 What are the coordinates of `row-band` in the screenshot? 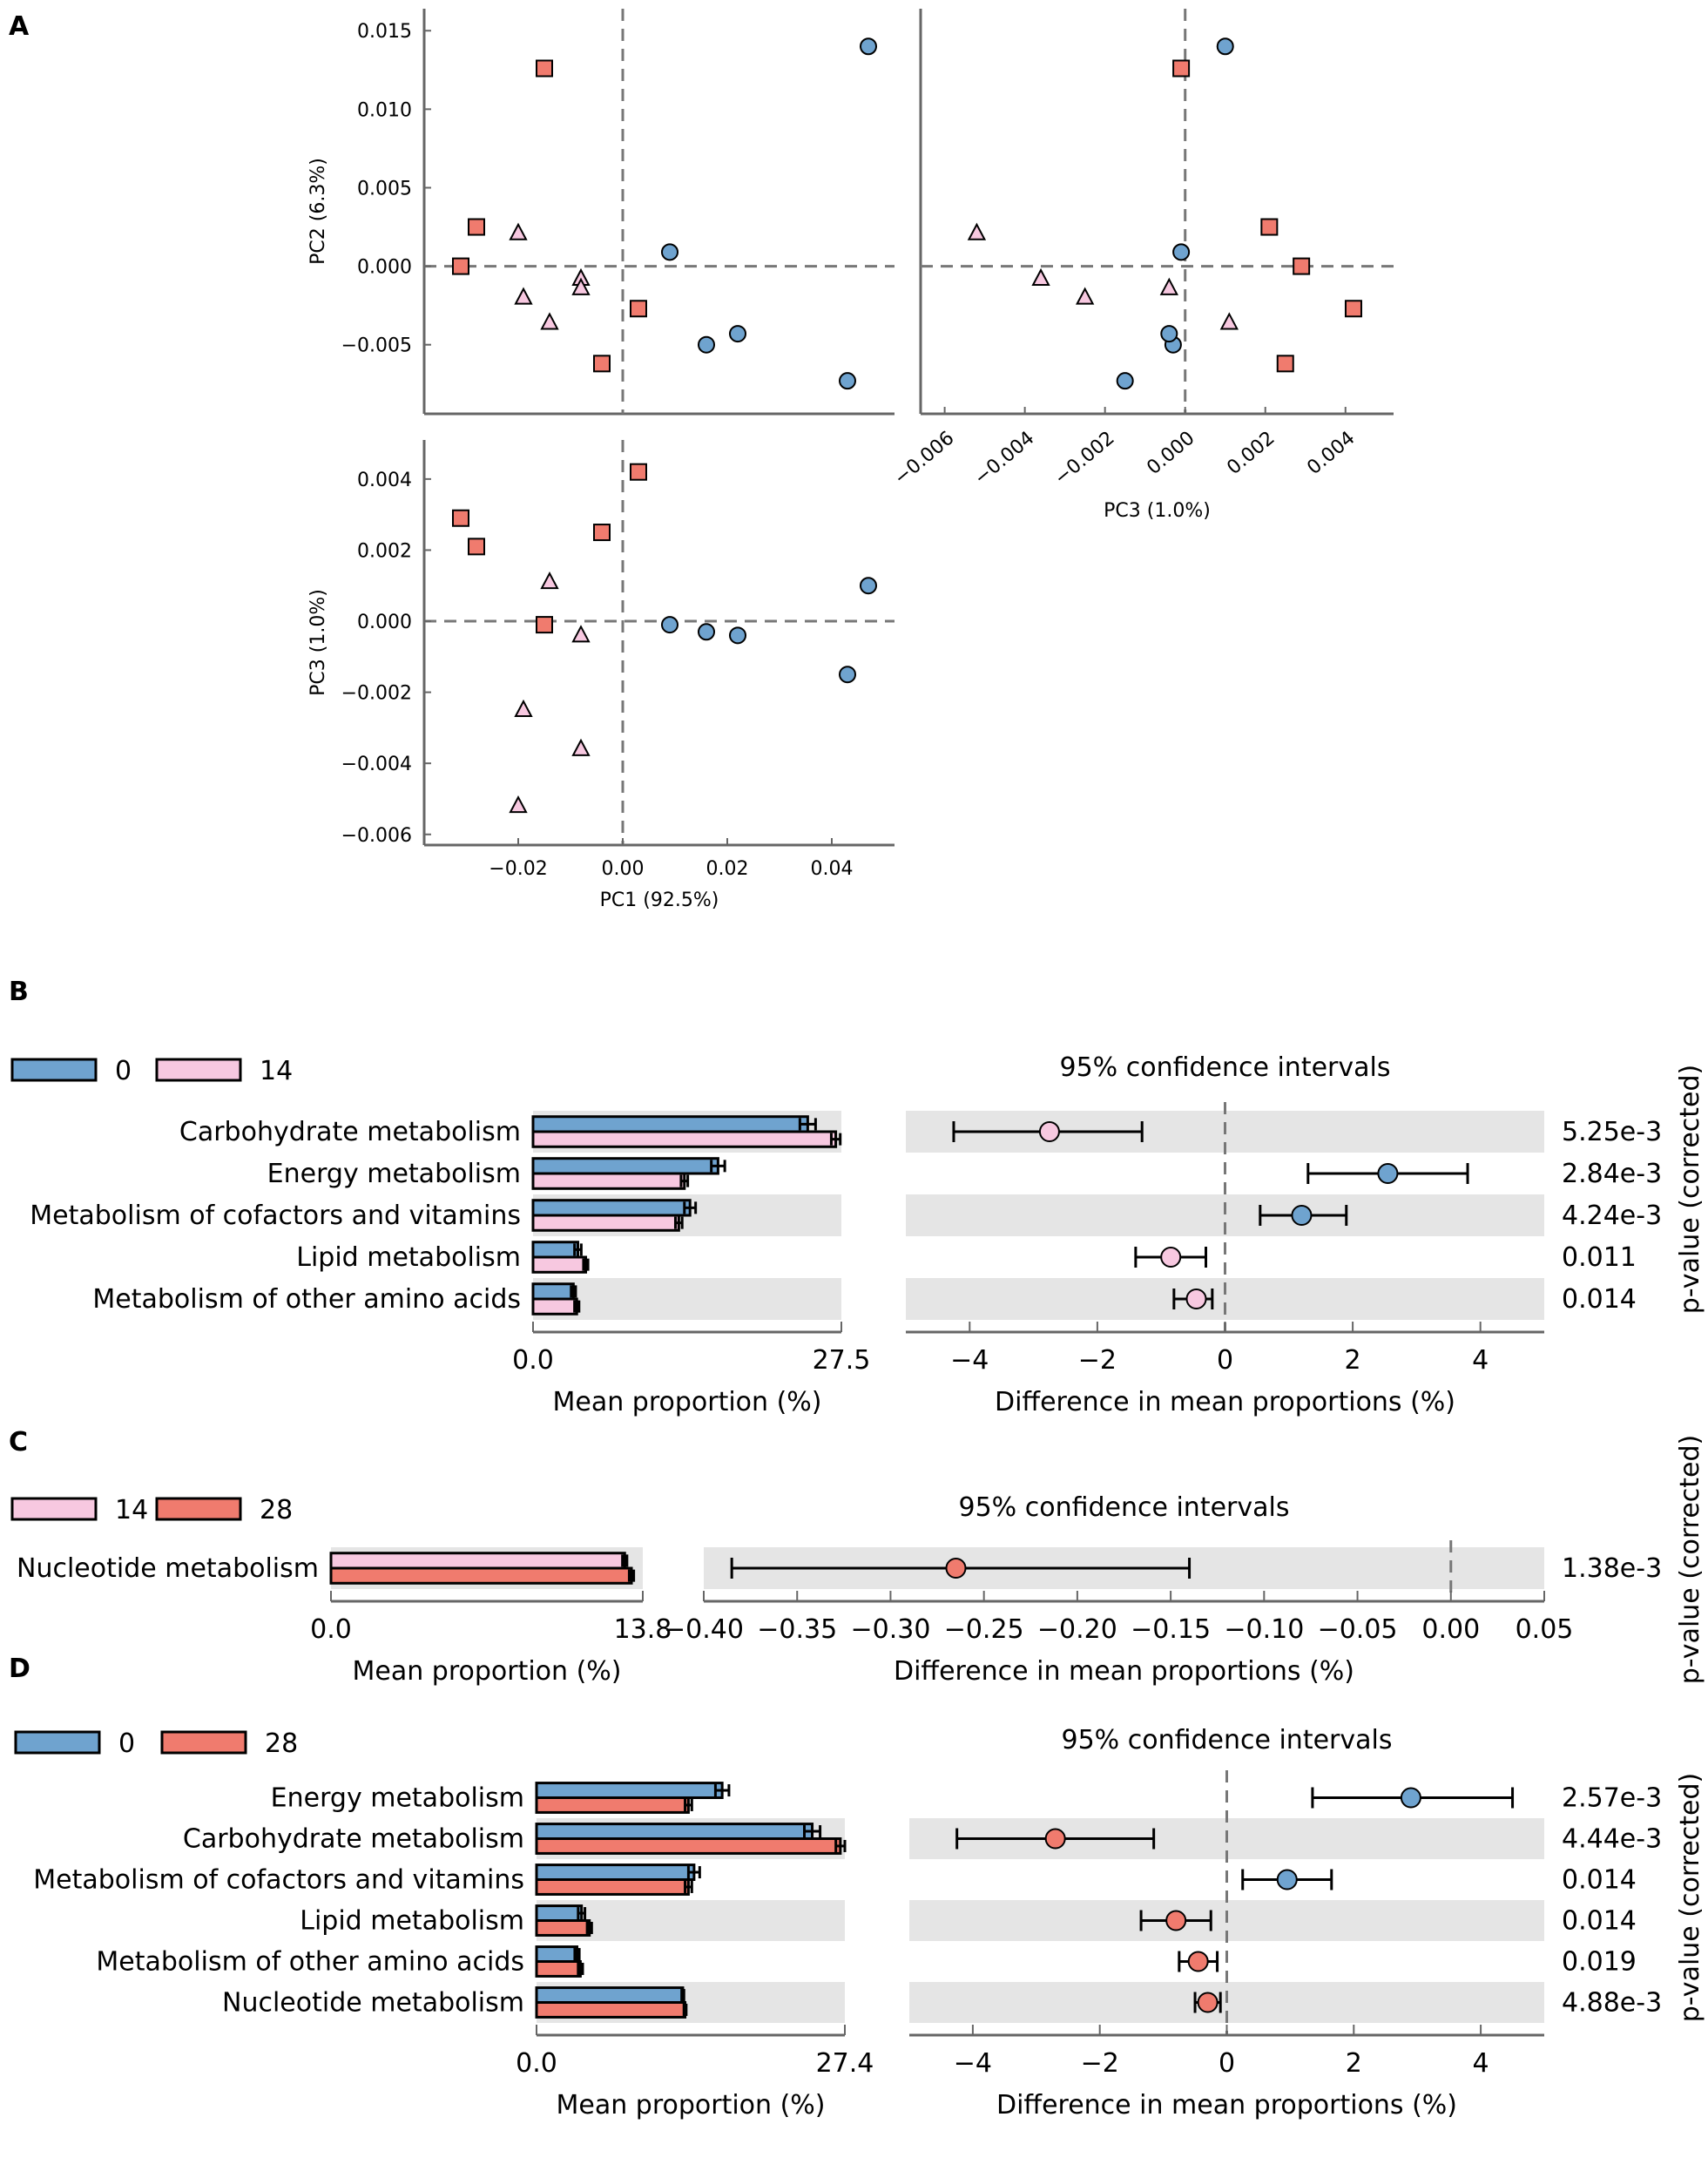 It's located at (687, 1299).